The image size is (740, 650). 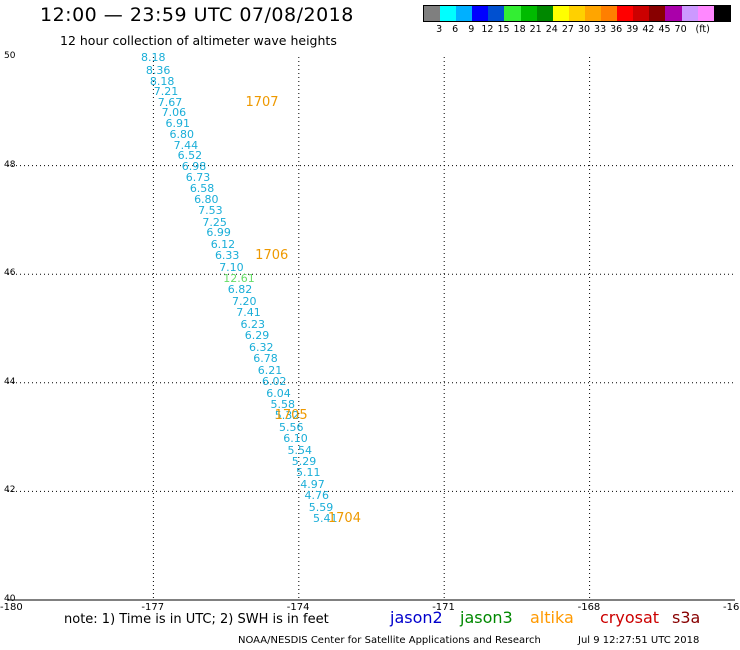 I want to click on wave-height-label: 8.36, so click(x=158, y=71).